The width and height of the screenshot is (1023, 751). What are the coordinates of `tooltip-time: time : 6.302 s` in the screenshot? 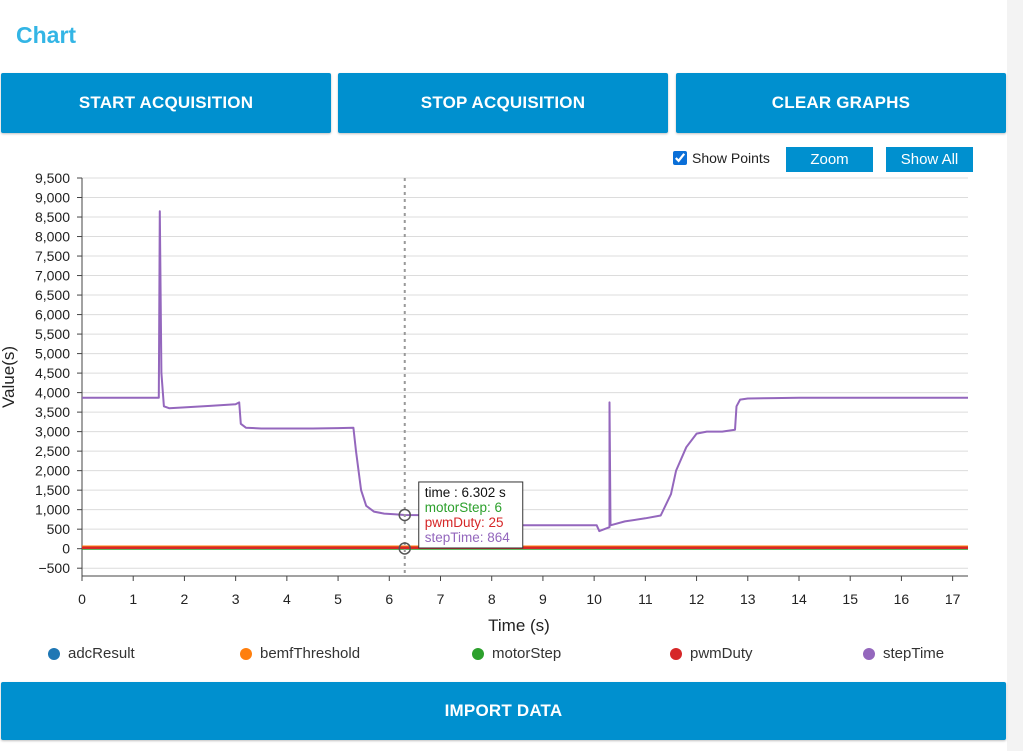 It's located at (465, 492).